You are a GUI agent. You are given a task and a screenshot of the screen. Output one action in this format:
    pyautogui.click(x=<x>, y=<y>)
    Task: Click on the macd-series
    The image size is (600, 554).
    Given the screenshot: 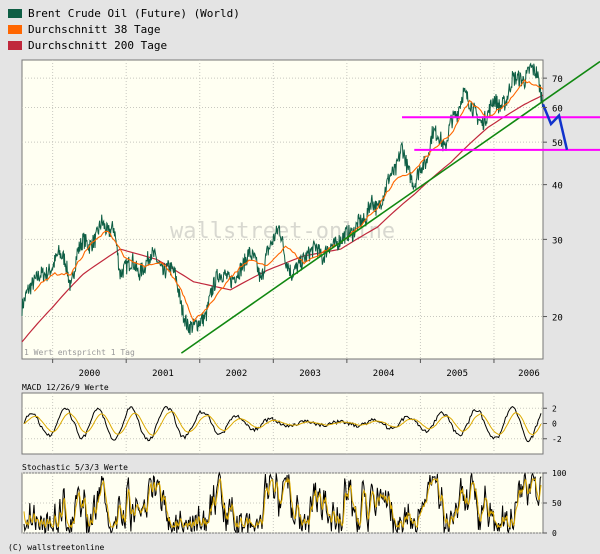 What is the action you would take?
    pyautogui.click(x=282, y=424)
    